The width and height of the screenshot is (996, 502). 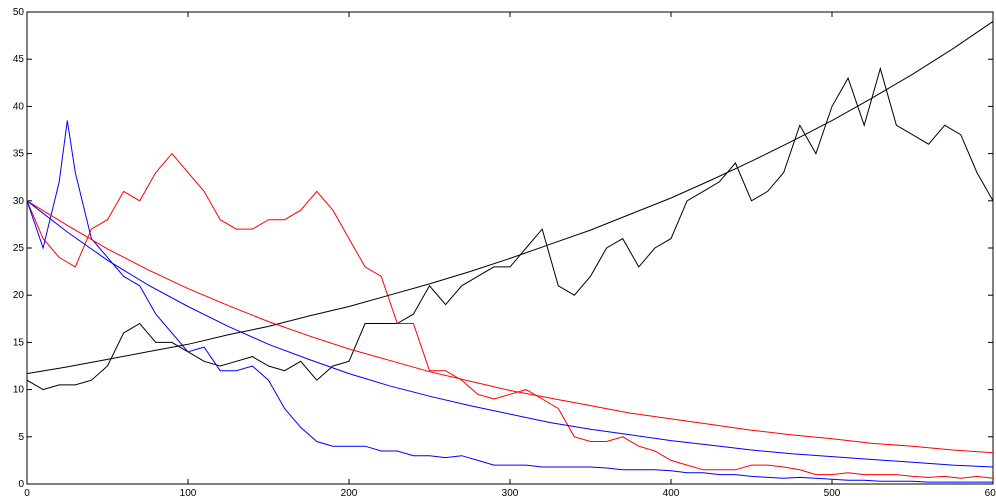 I want to click on x-tick-label: 100, so click(x=188, y=493).